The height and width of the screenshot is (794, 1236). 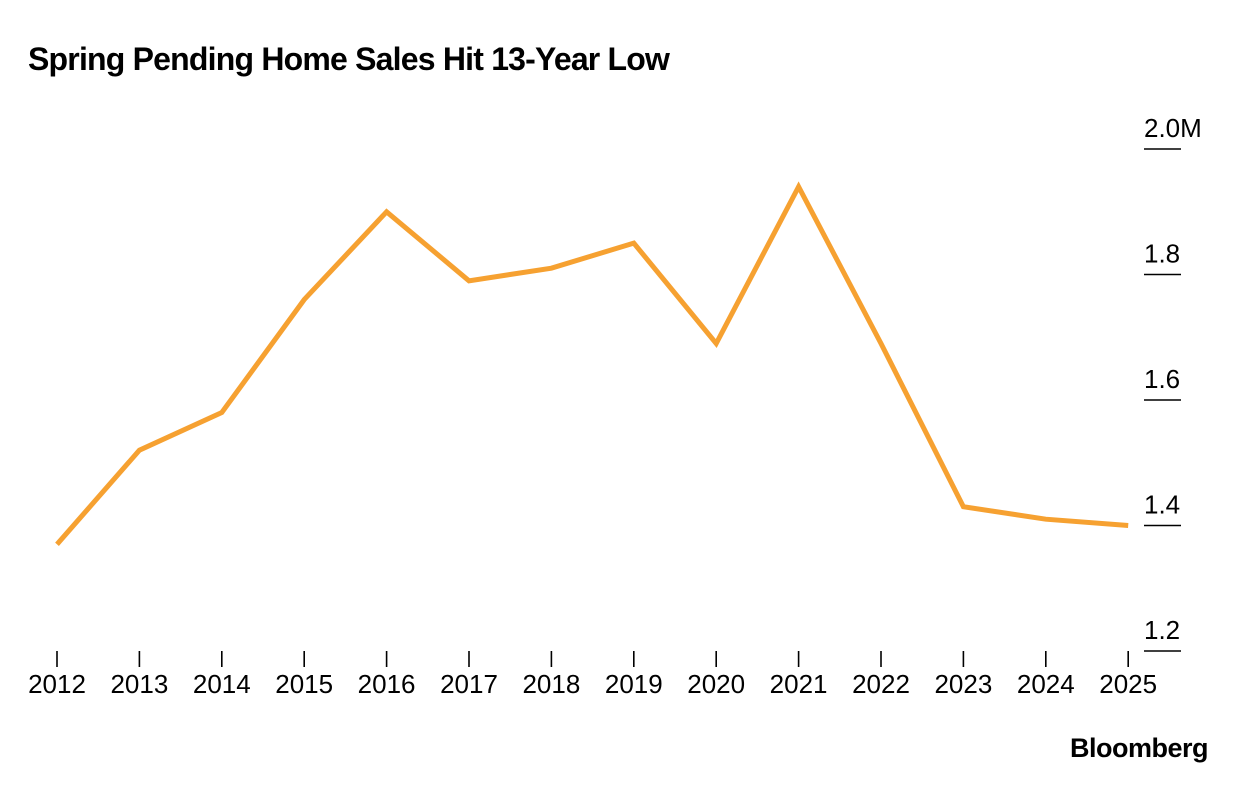 What do you see at coordinates (1162, 379) in the screenshot?
I see `y-tick-label: 1.6` at bounding box center [1162, 379].